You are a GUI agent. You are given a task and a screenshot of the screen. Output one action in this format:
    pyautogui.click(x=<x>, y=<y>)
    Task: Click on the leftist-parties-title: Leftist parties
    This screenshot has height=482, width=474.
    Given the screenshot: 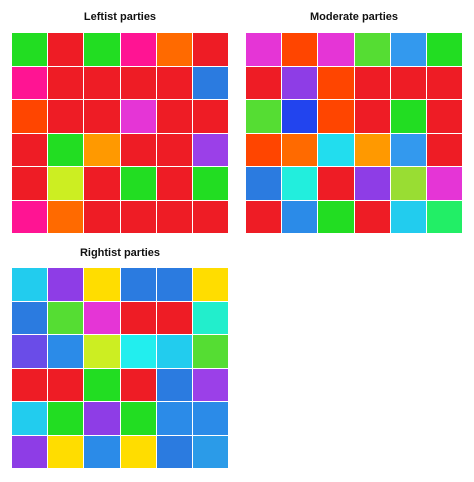 What is the action you would take?
    pyautogui.click(x=120, y=17)
    